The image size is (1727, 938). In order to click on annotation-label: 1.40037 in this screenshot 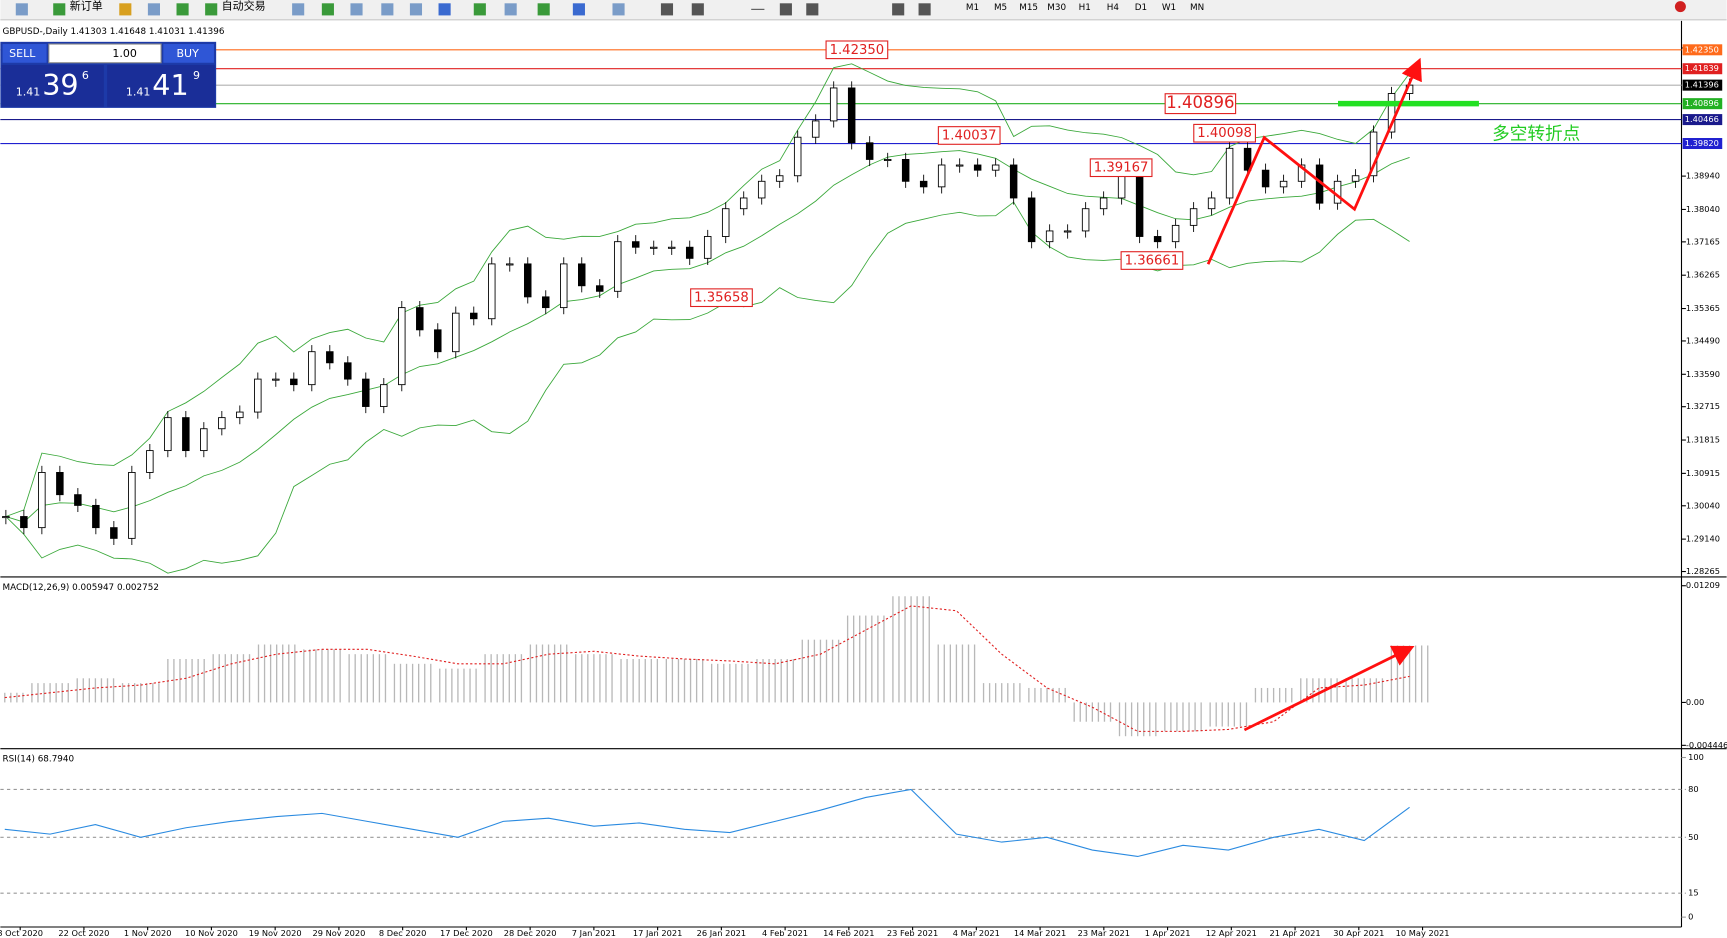, I will do `click(969, 135)`.